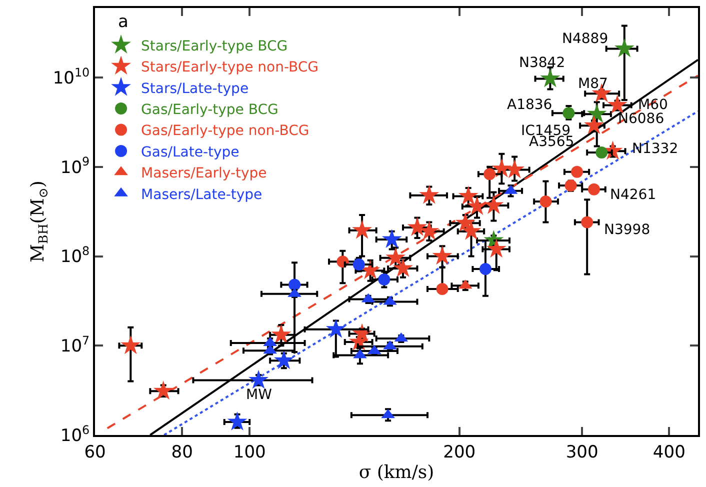  Describe the element at coordinates (201, 194) in the screenshot. I see `legend-label: Masers/Late-type` at that location.